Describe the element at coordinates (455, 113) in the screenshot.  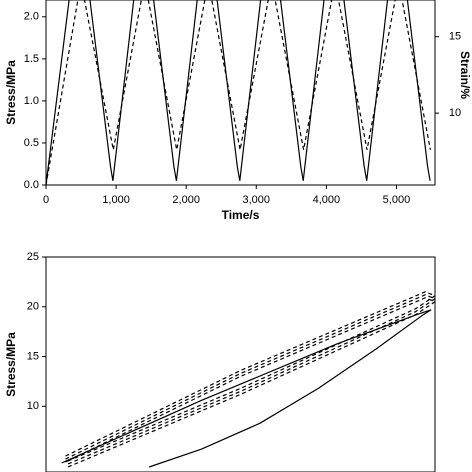
I see `y2-tick-label: 10` at that location.